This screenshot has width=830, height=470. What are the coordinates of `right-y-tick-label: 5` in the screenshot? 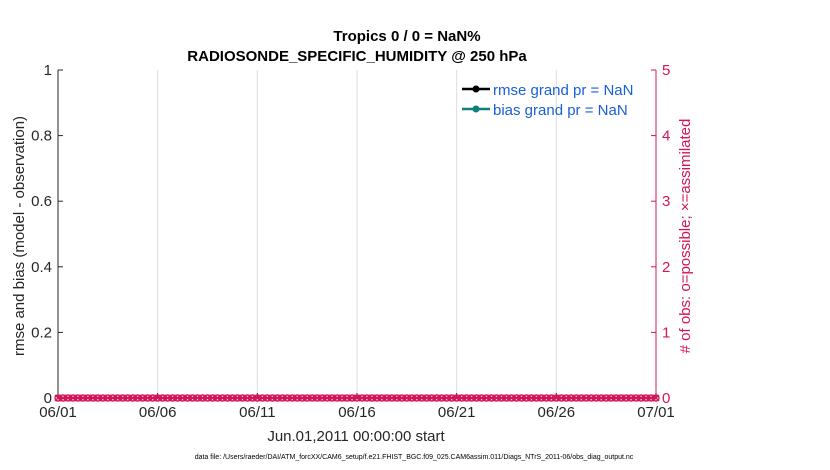 It's located at (666, 70).